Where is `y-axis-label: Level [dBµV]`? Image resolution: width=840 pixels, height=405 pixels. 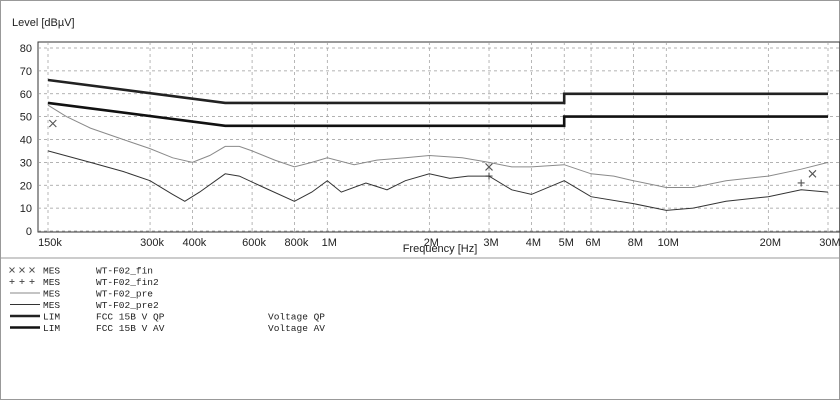
y-axis-label: Level [dBµV] is located at coordinates (43, 23).